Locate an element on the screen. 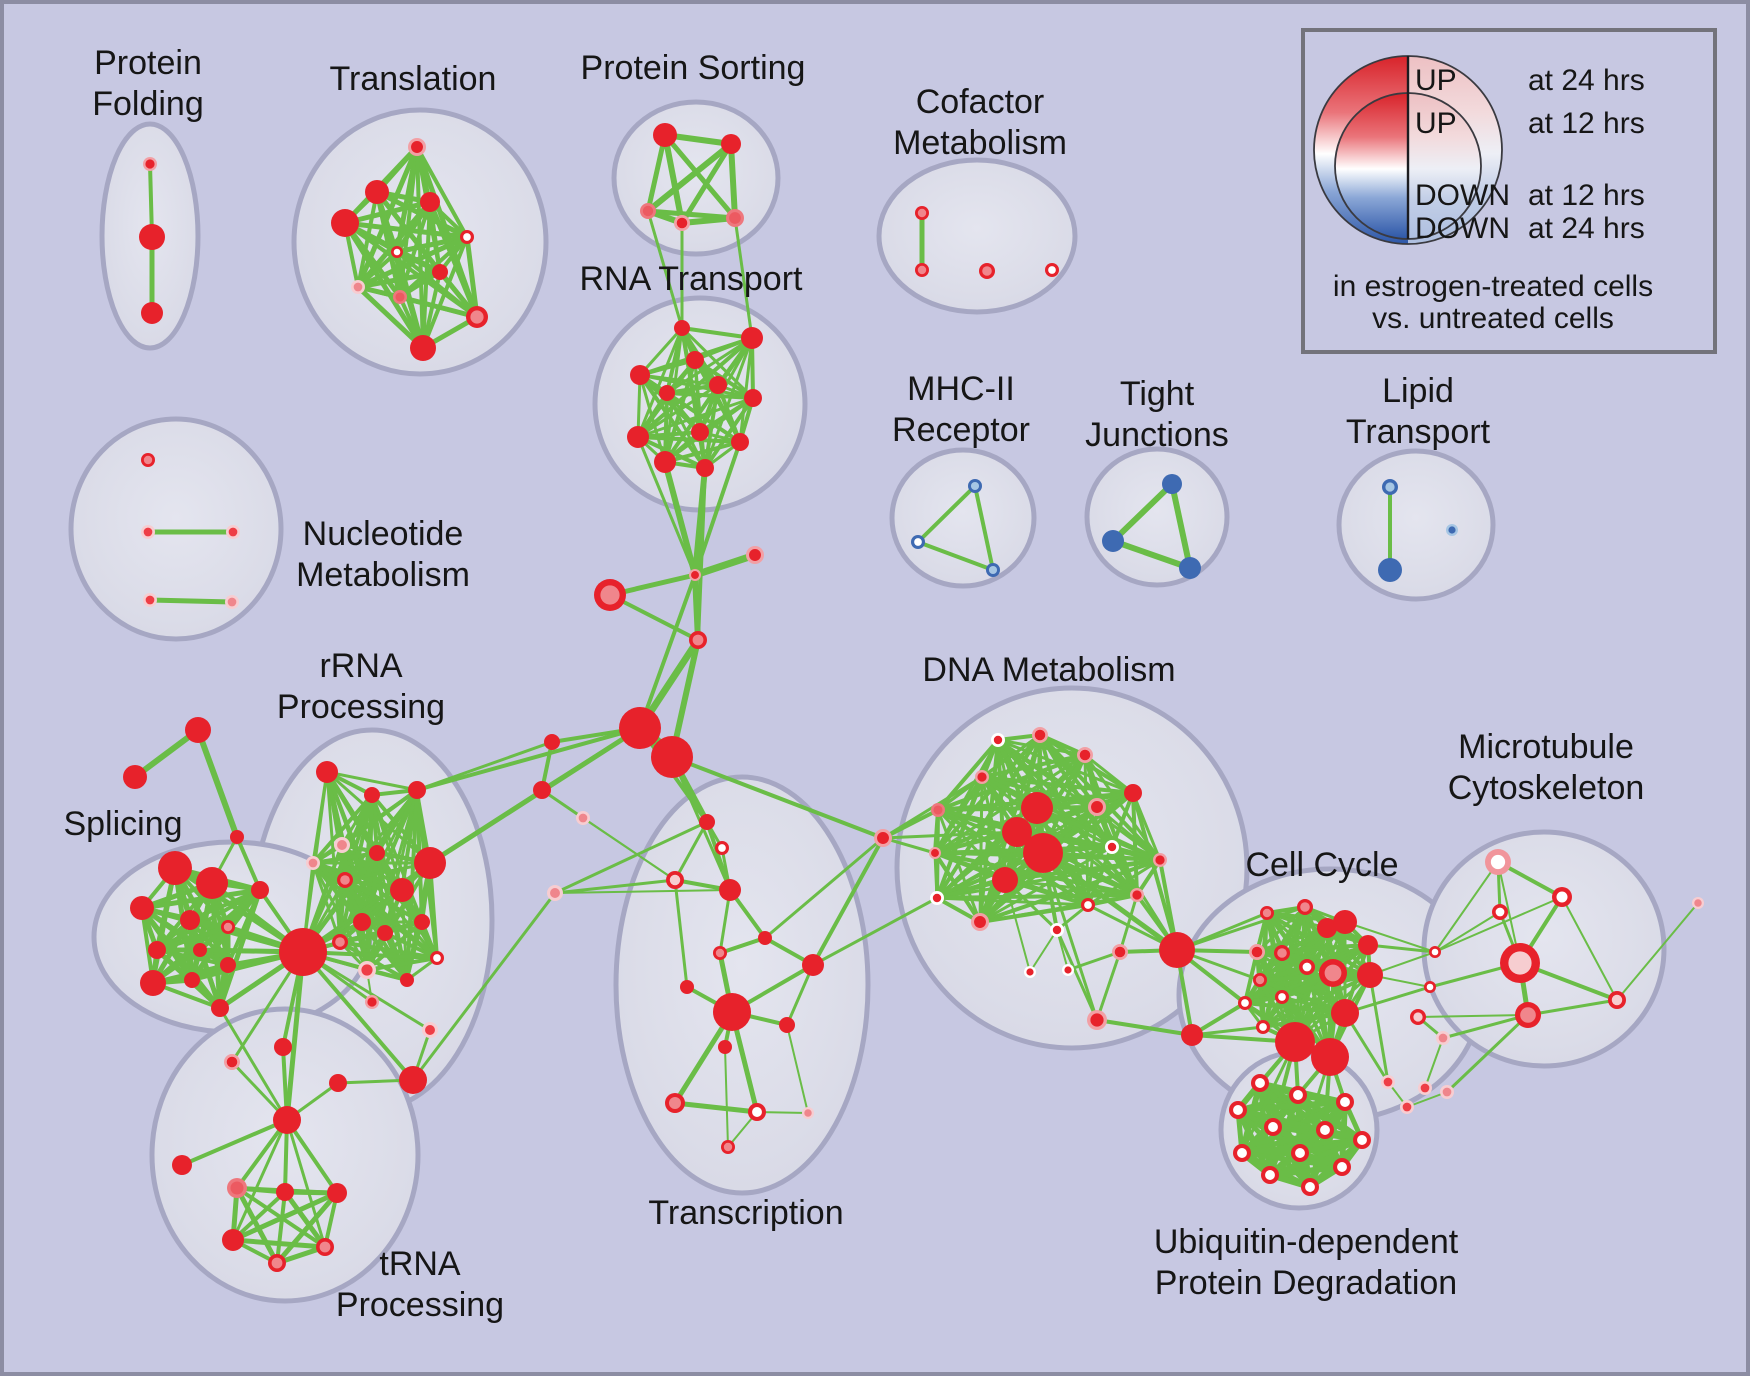 The height and width of the screenshot is (1376, 1750). network-node-d10 is located at coordinates (1043, 853).